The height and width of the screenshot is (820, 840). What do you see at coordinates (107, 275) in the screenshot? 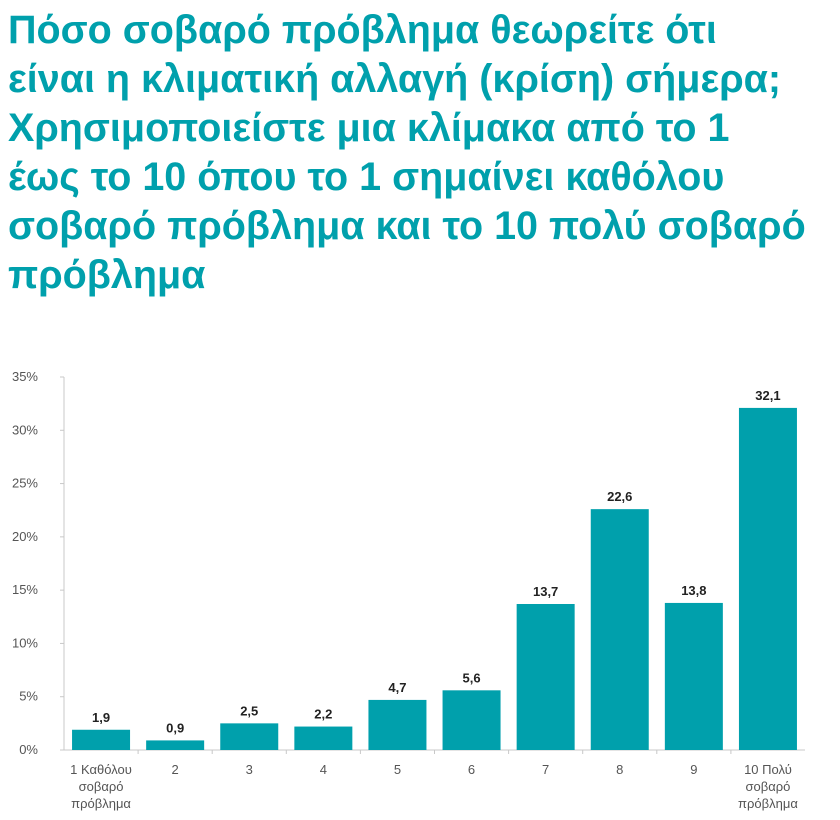
I see `title-line: πρόβλημα` at bounding box center [107, 275].